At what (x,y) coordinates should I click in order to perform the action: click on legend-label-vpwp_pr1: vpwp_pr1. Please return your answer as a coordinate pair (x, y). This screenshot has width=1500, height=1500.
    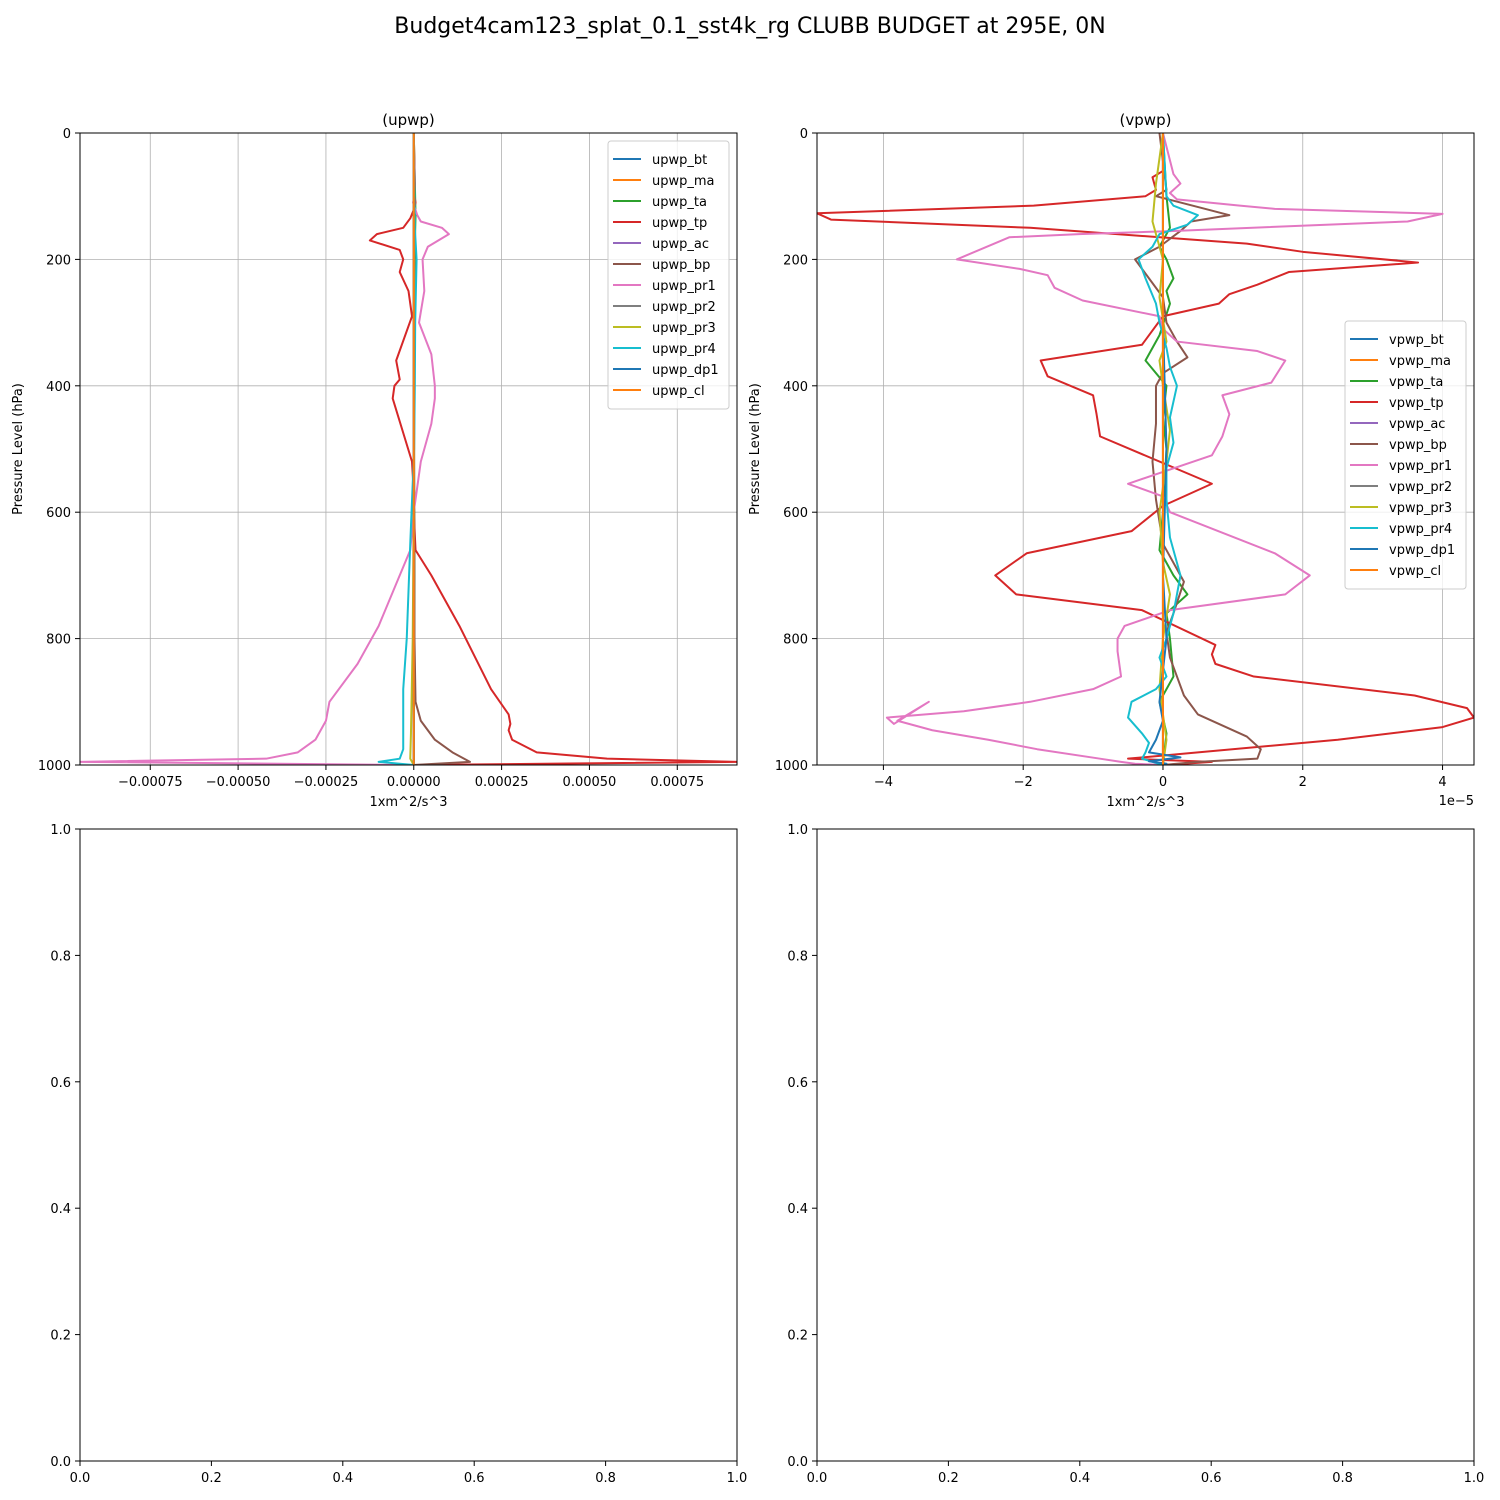
    Looking at the image, I should click on (1420, 466).